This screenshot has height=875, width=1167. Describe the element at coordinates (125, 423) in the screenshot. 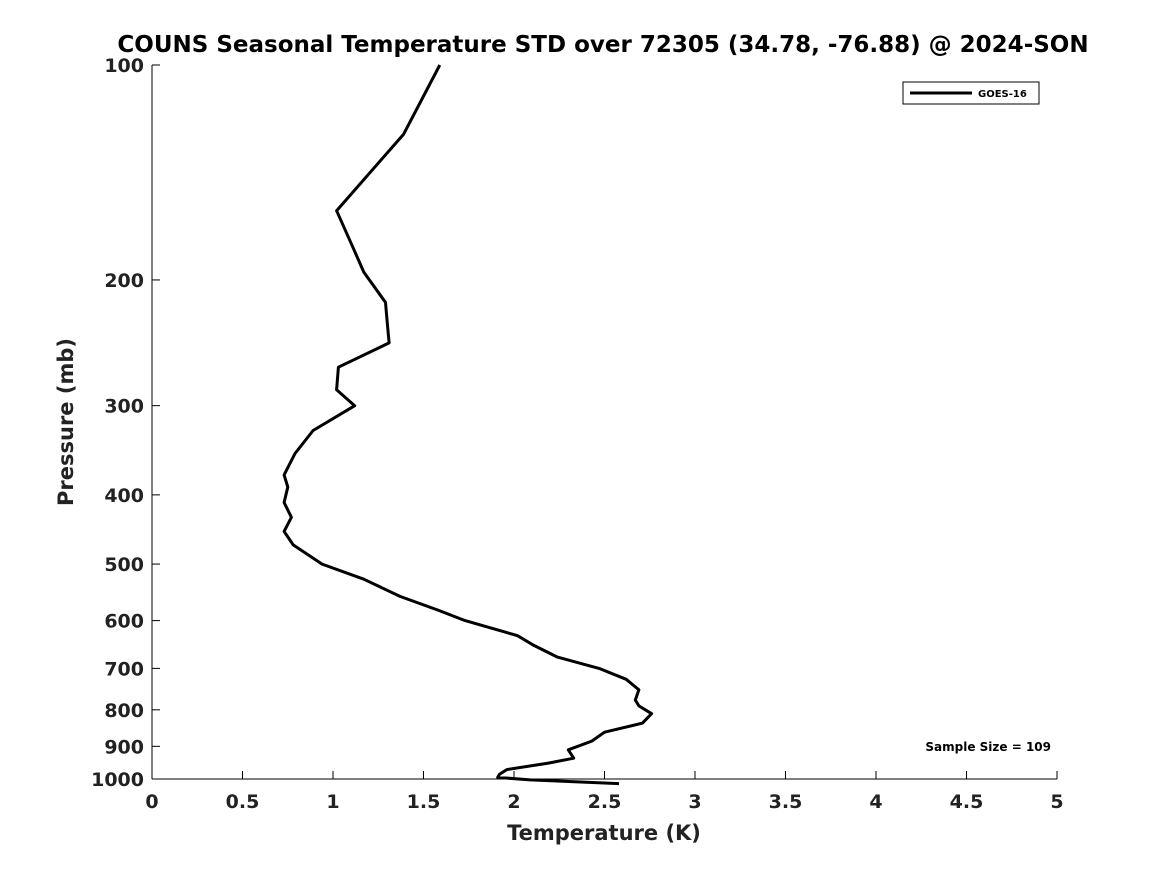

I see `y-ticks: 100 200 300 400 500 600 700 800 900 1000` at that location.